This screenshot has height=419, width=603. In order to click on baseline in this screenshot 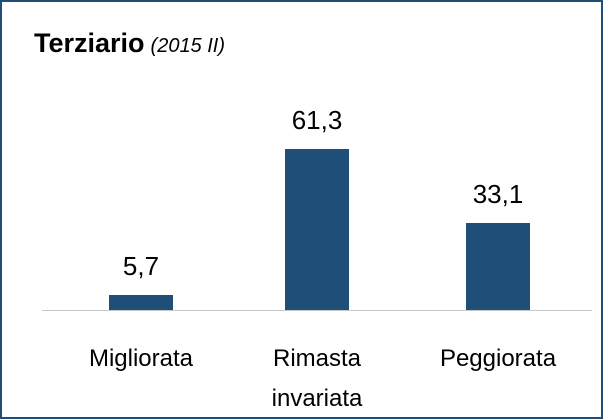, I will do `click(317, 310)`.